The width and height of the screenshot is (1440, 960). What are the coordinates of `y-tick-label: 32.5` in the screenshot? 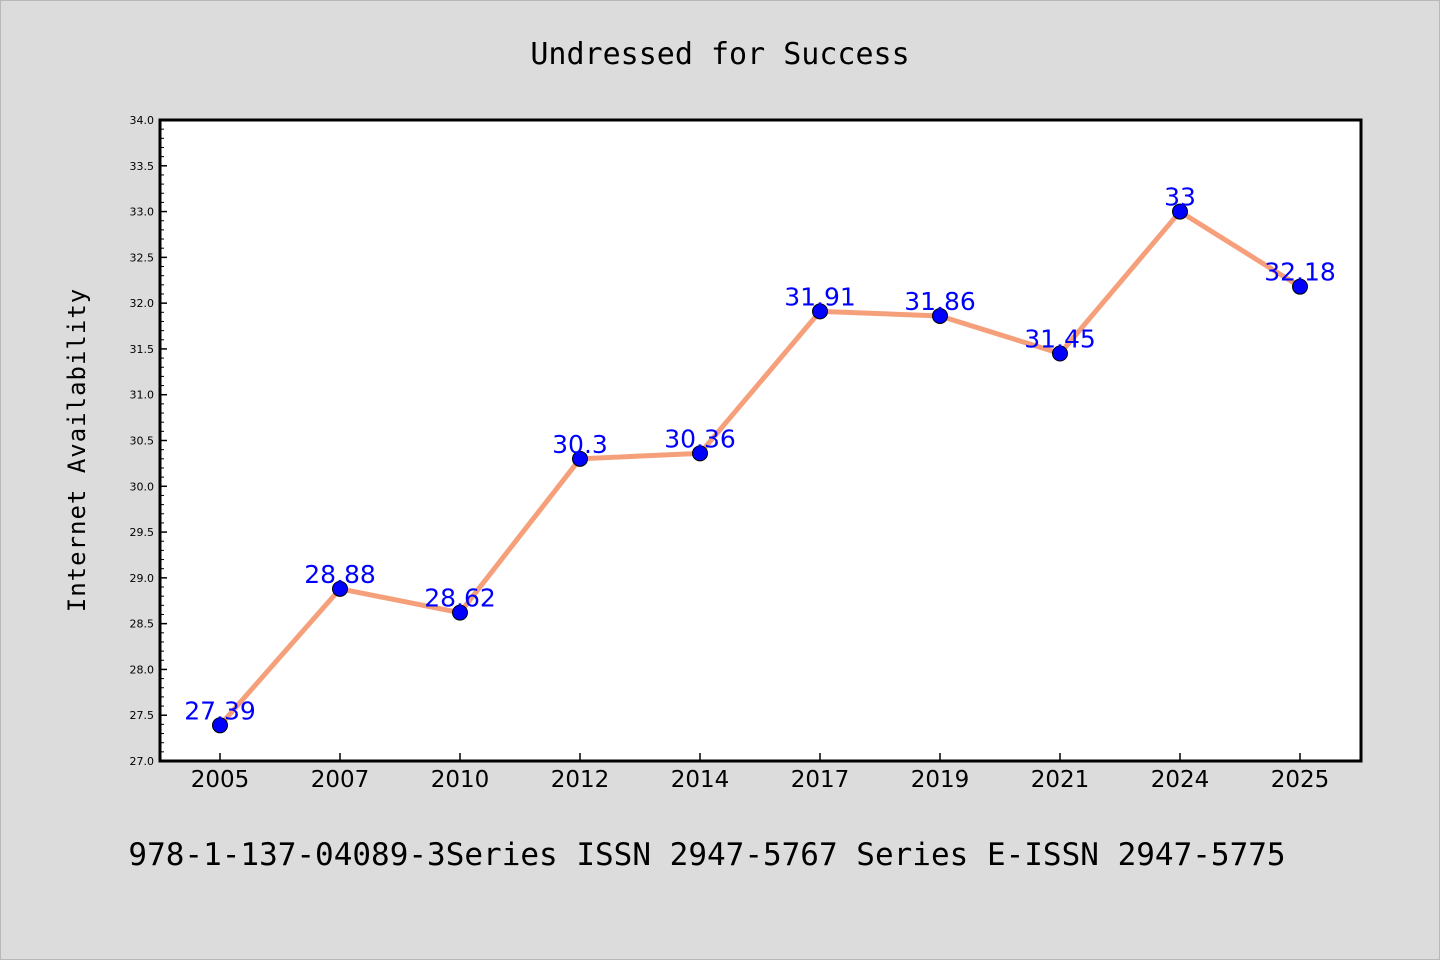 It's located at (142, 257).